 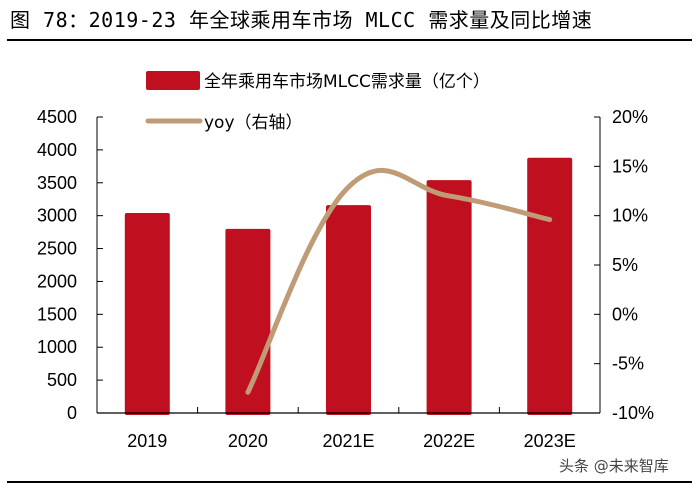 I want to click on legend-bar-swatch, so click(x=173, y=80).